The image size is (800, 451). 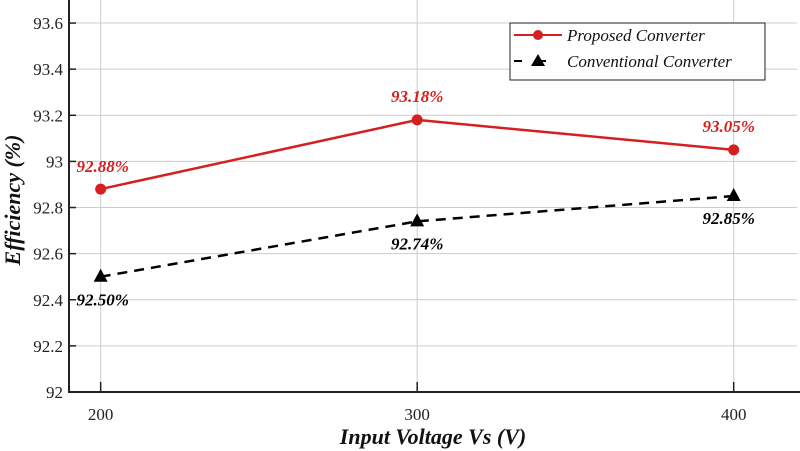 I want to click on y-tick-label: 93, so click(x=54, y=161).